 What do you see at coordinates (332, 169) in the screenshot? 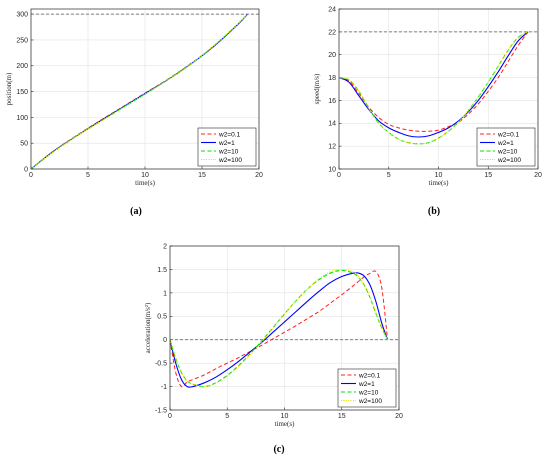
I see `y-tick-label: 10` at bounding box center [332, 169].